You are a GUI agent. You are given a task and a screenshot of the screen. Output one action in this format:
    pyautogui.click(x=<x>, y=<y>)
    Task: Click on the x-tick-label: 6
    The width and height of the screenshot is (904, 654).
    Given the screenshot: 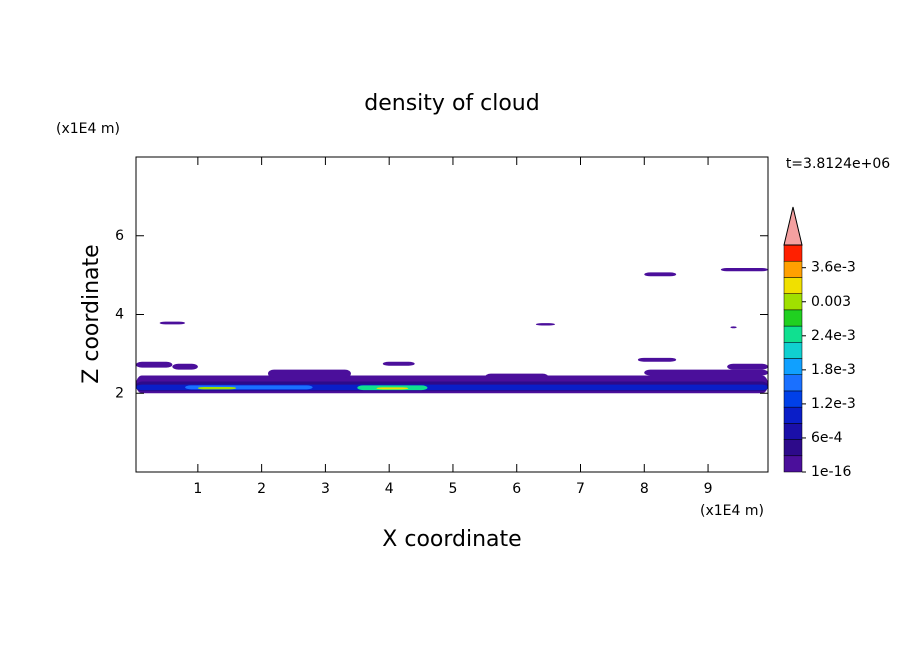 What is the action you would take?
    pyautogui.click(x=516, y=489)
    